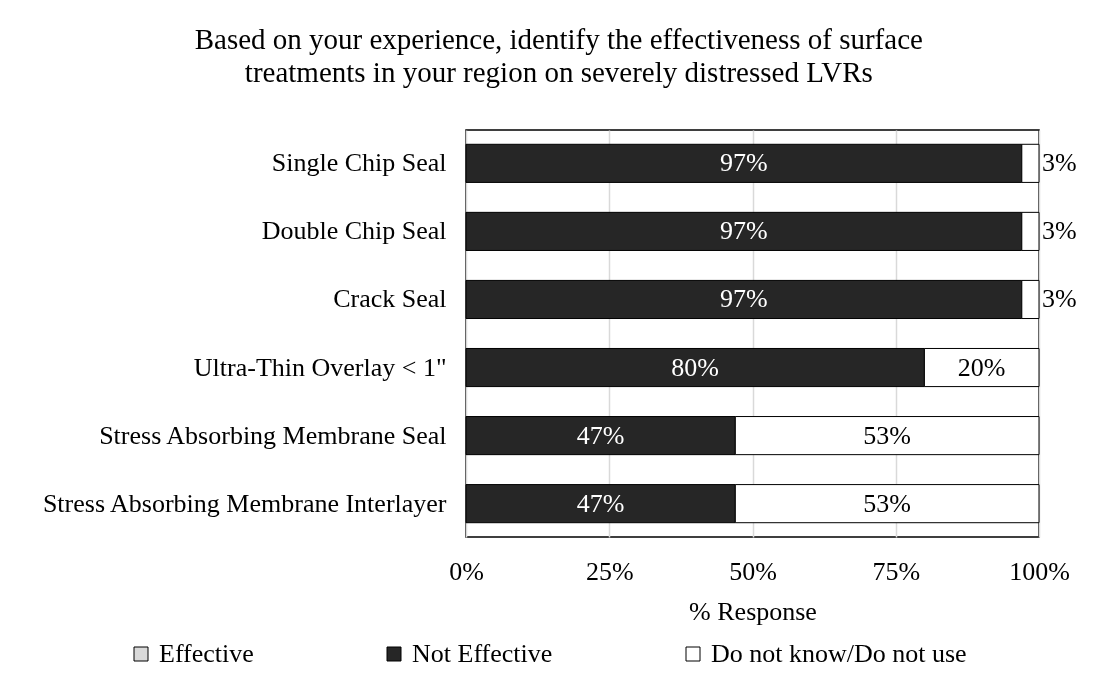 The height and width of the screenshot is (687, 1093). I want to click on x-tick-label: 0%, so click(466, 571).